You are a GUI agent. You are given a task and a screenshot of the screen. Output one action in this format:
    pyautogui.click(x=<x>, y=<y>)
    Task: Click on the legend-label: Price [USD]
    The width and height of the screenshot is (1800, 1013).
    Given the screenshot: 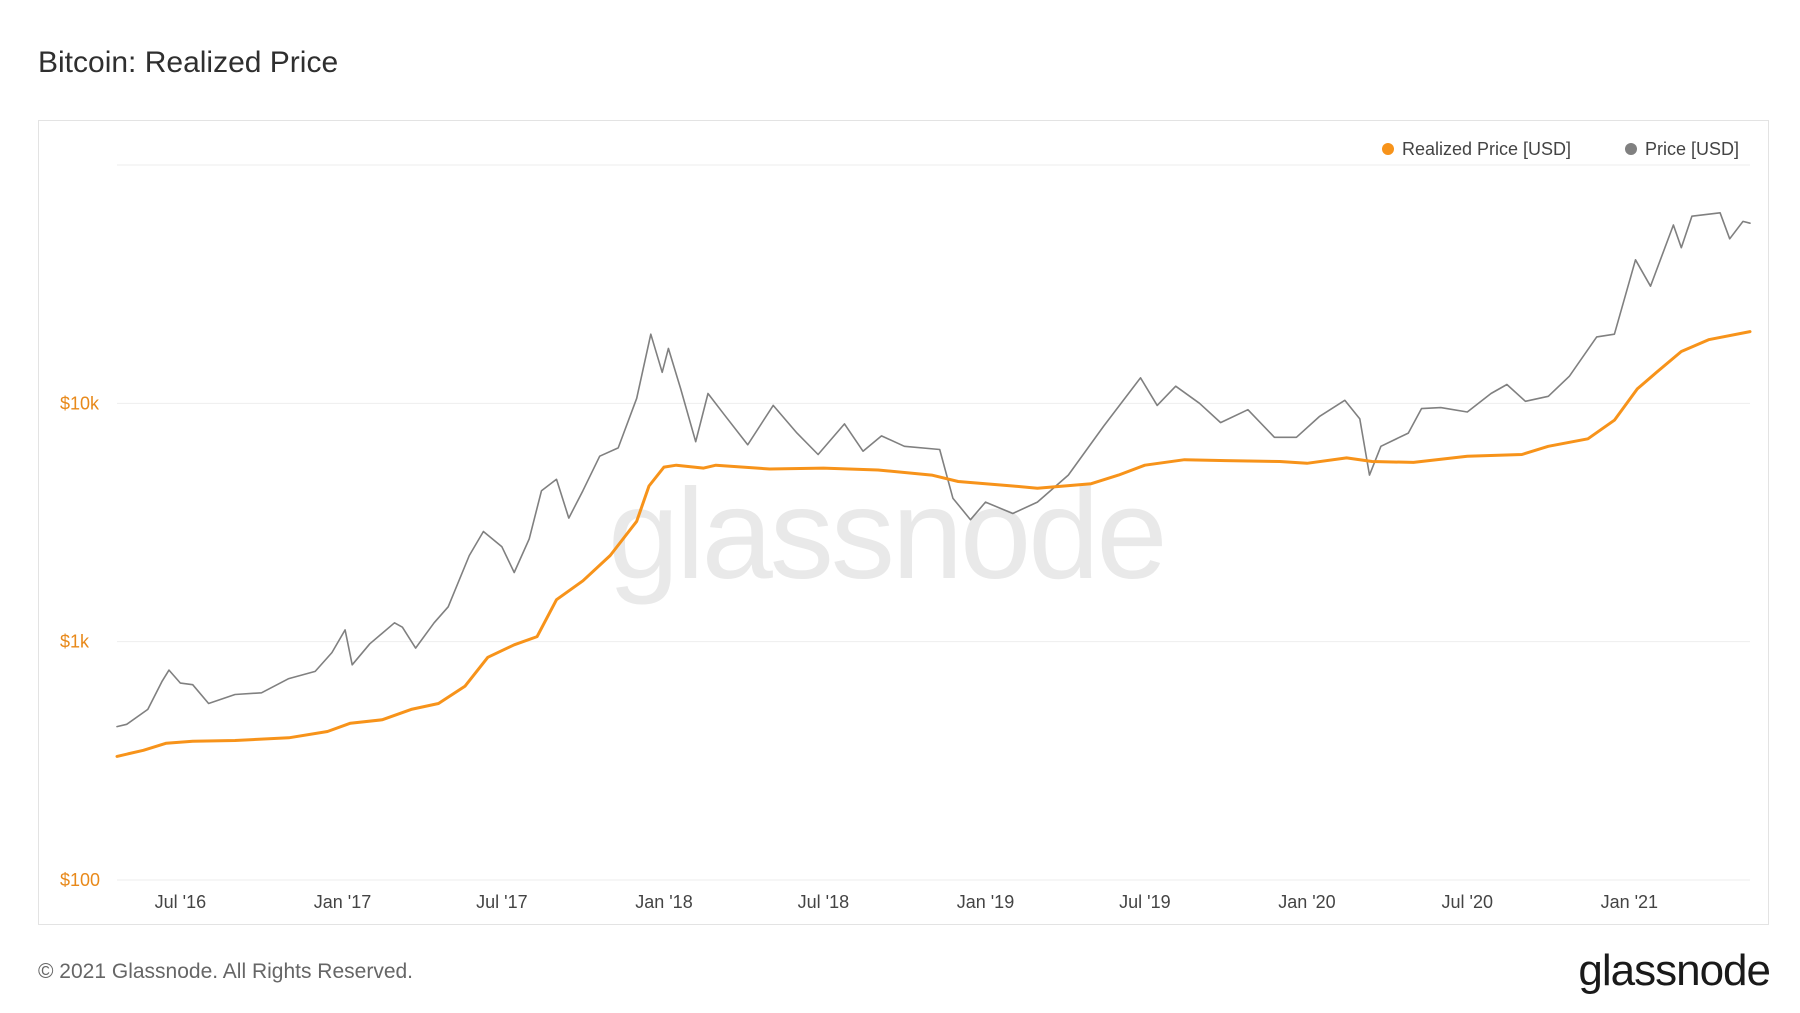 What is the action you would take?
    pyautogui.click(x=1692, y=149)
    